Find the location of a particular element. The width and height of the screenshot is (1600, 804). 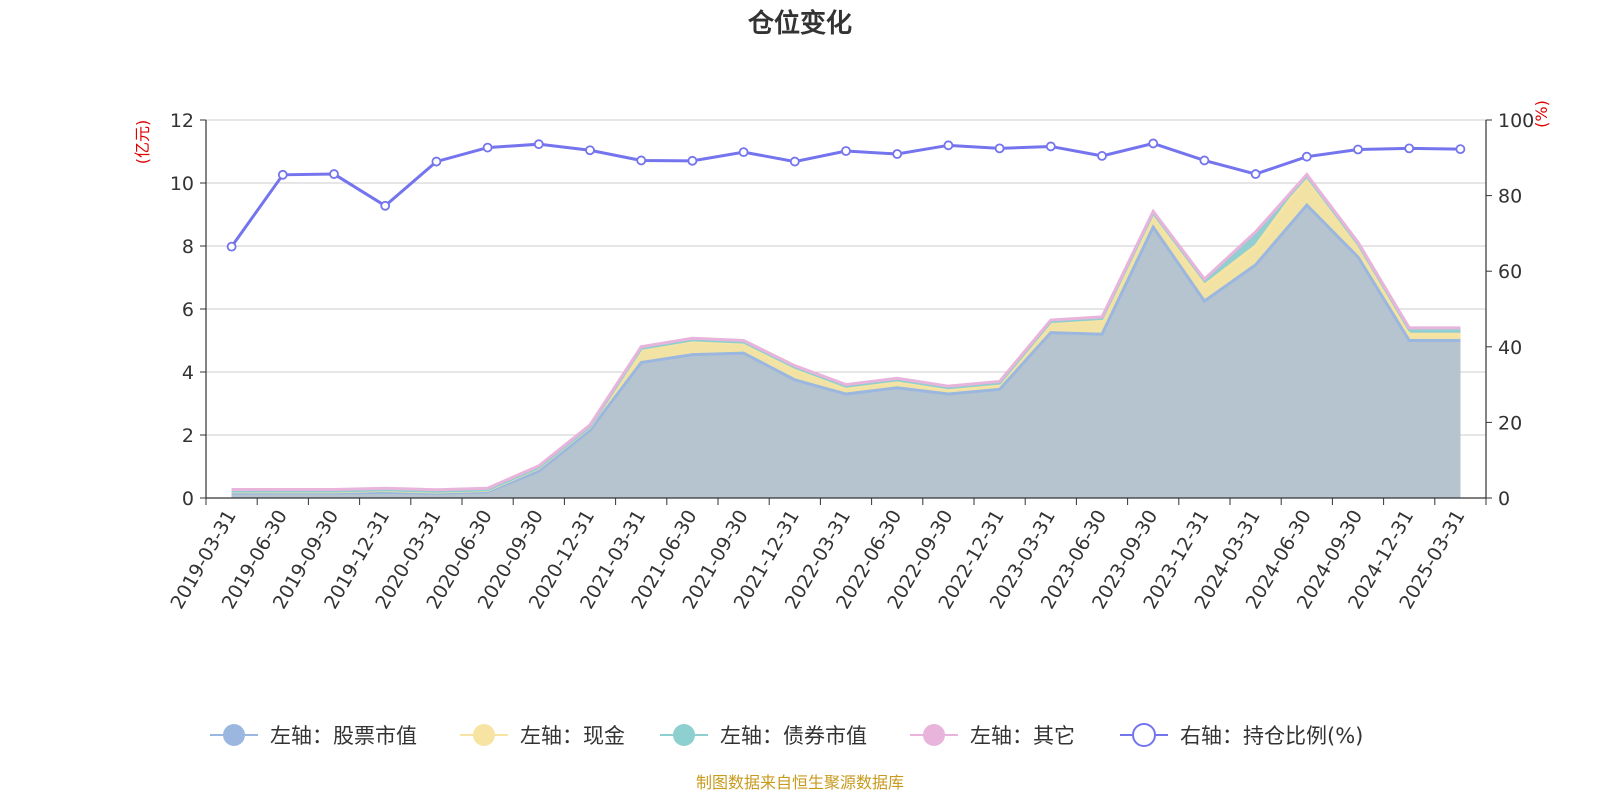

left-tick-label: 6 is located at coordinates (188, 310).